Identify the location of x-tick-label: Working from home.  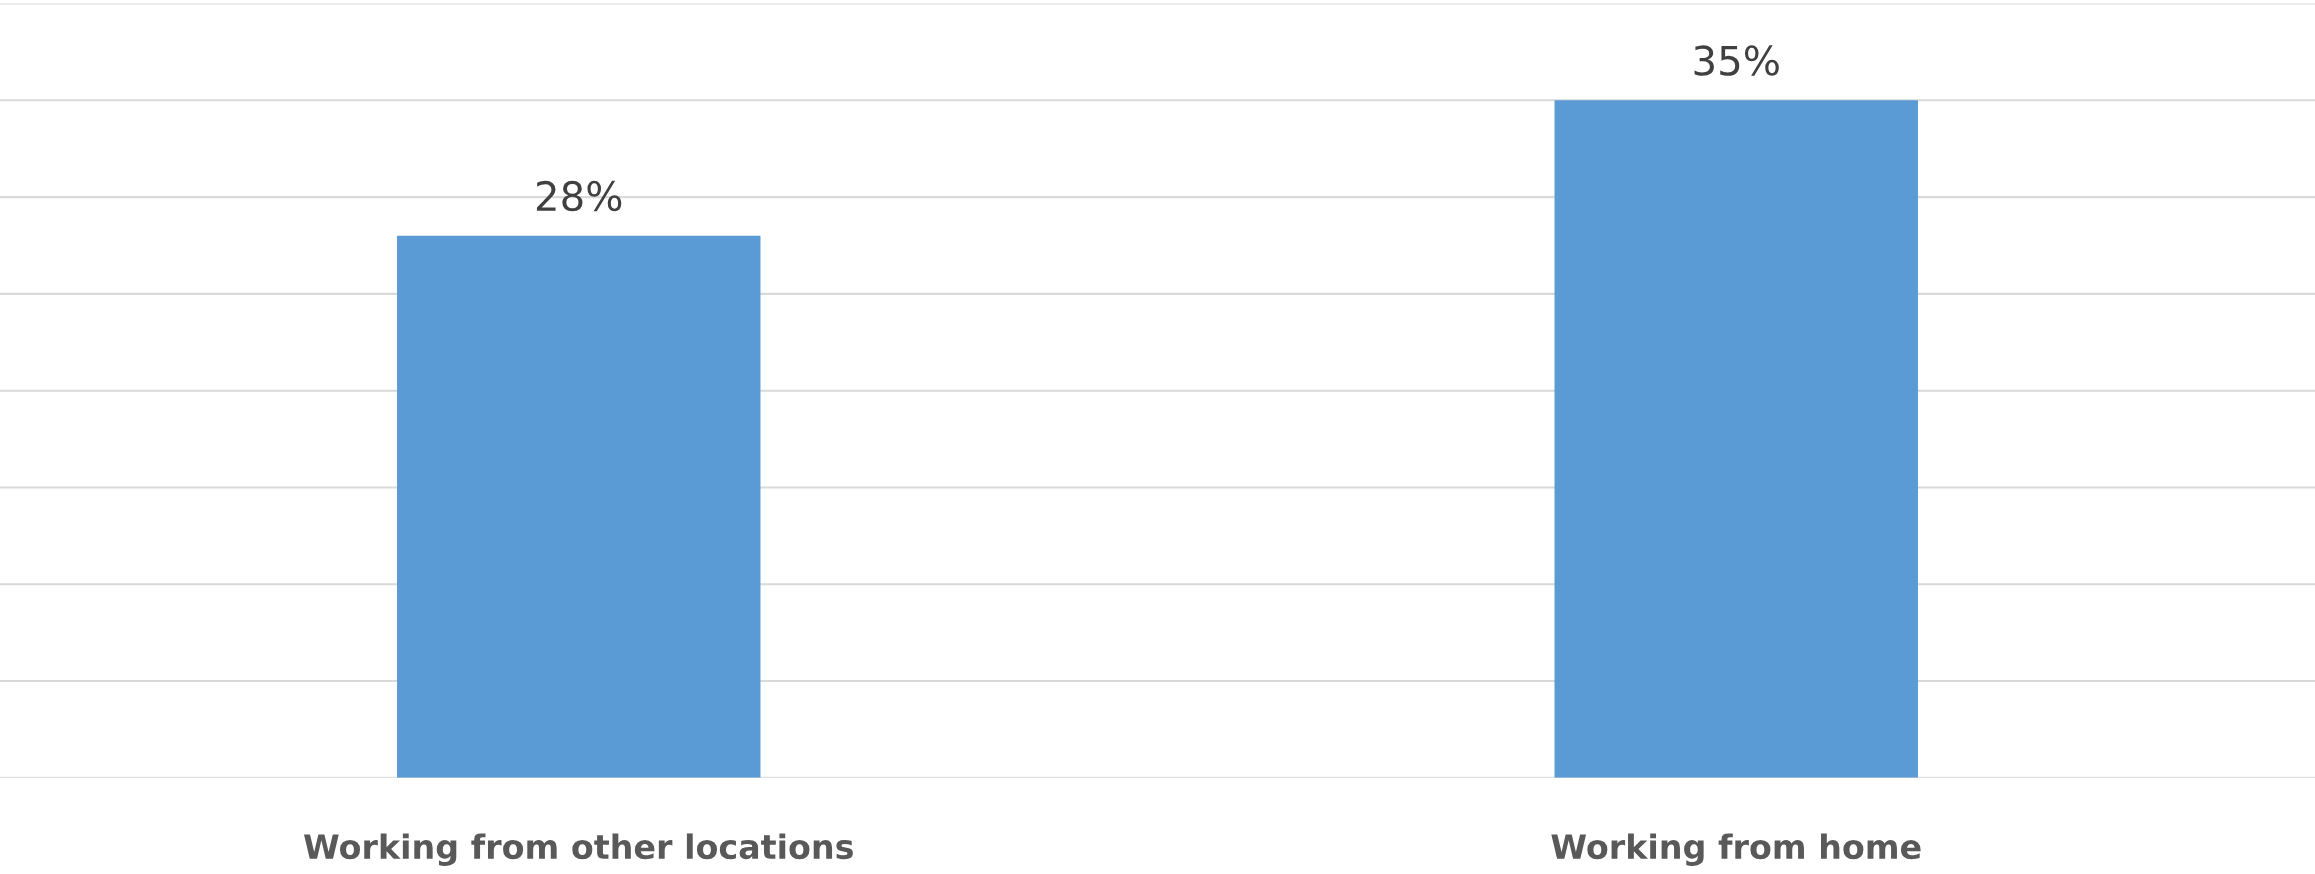
(1736, 849).